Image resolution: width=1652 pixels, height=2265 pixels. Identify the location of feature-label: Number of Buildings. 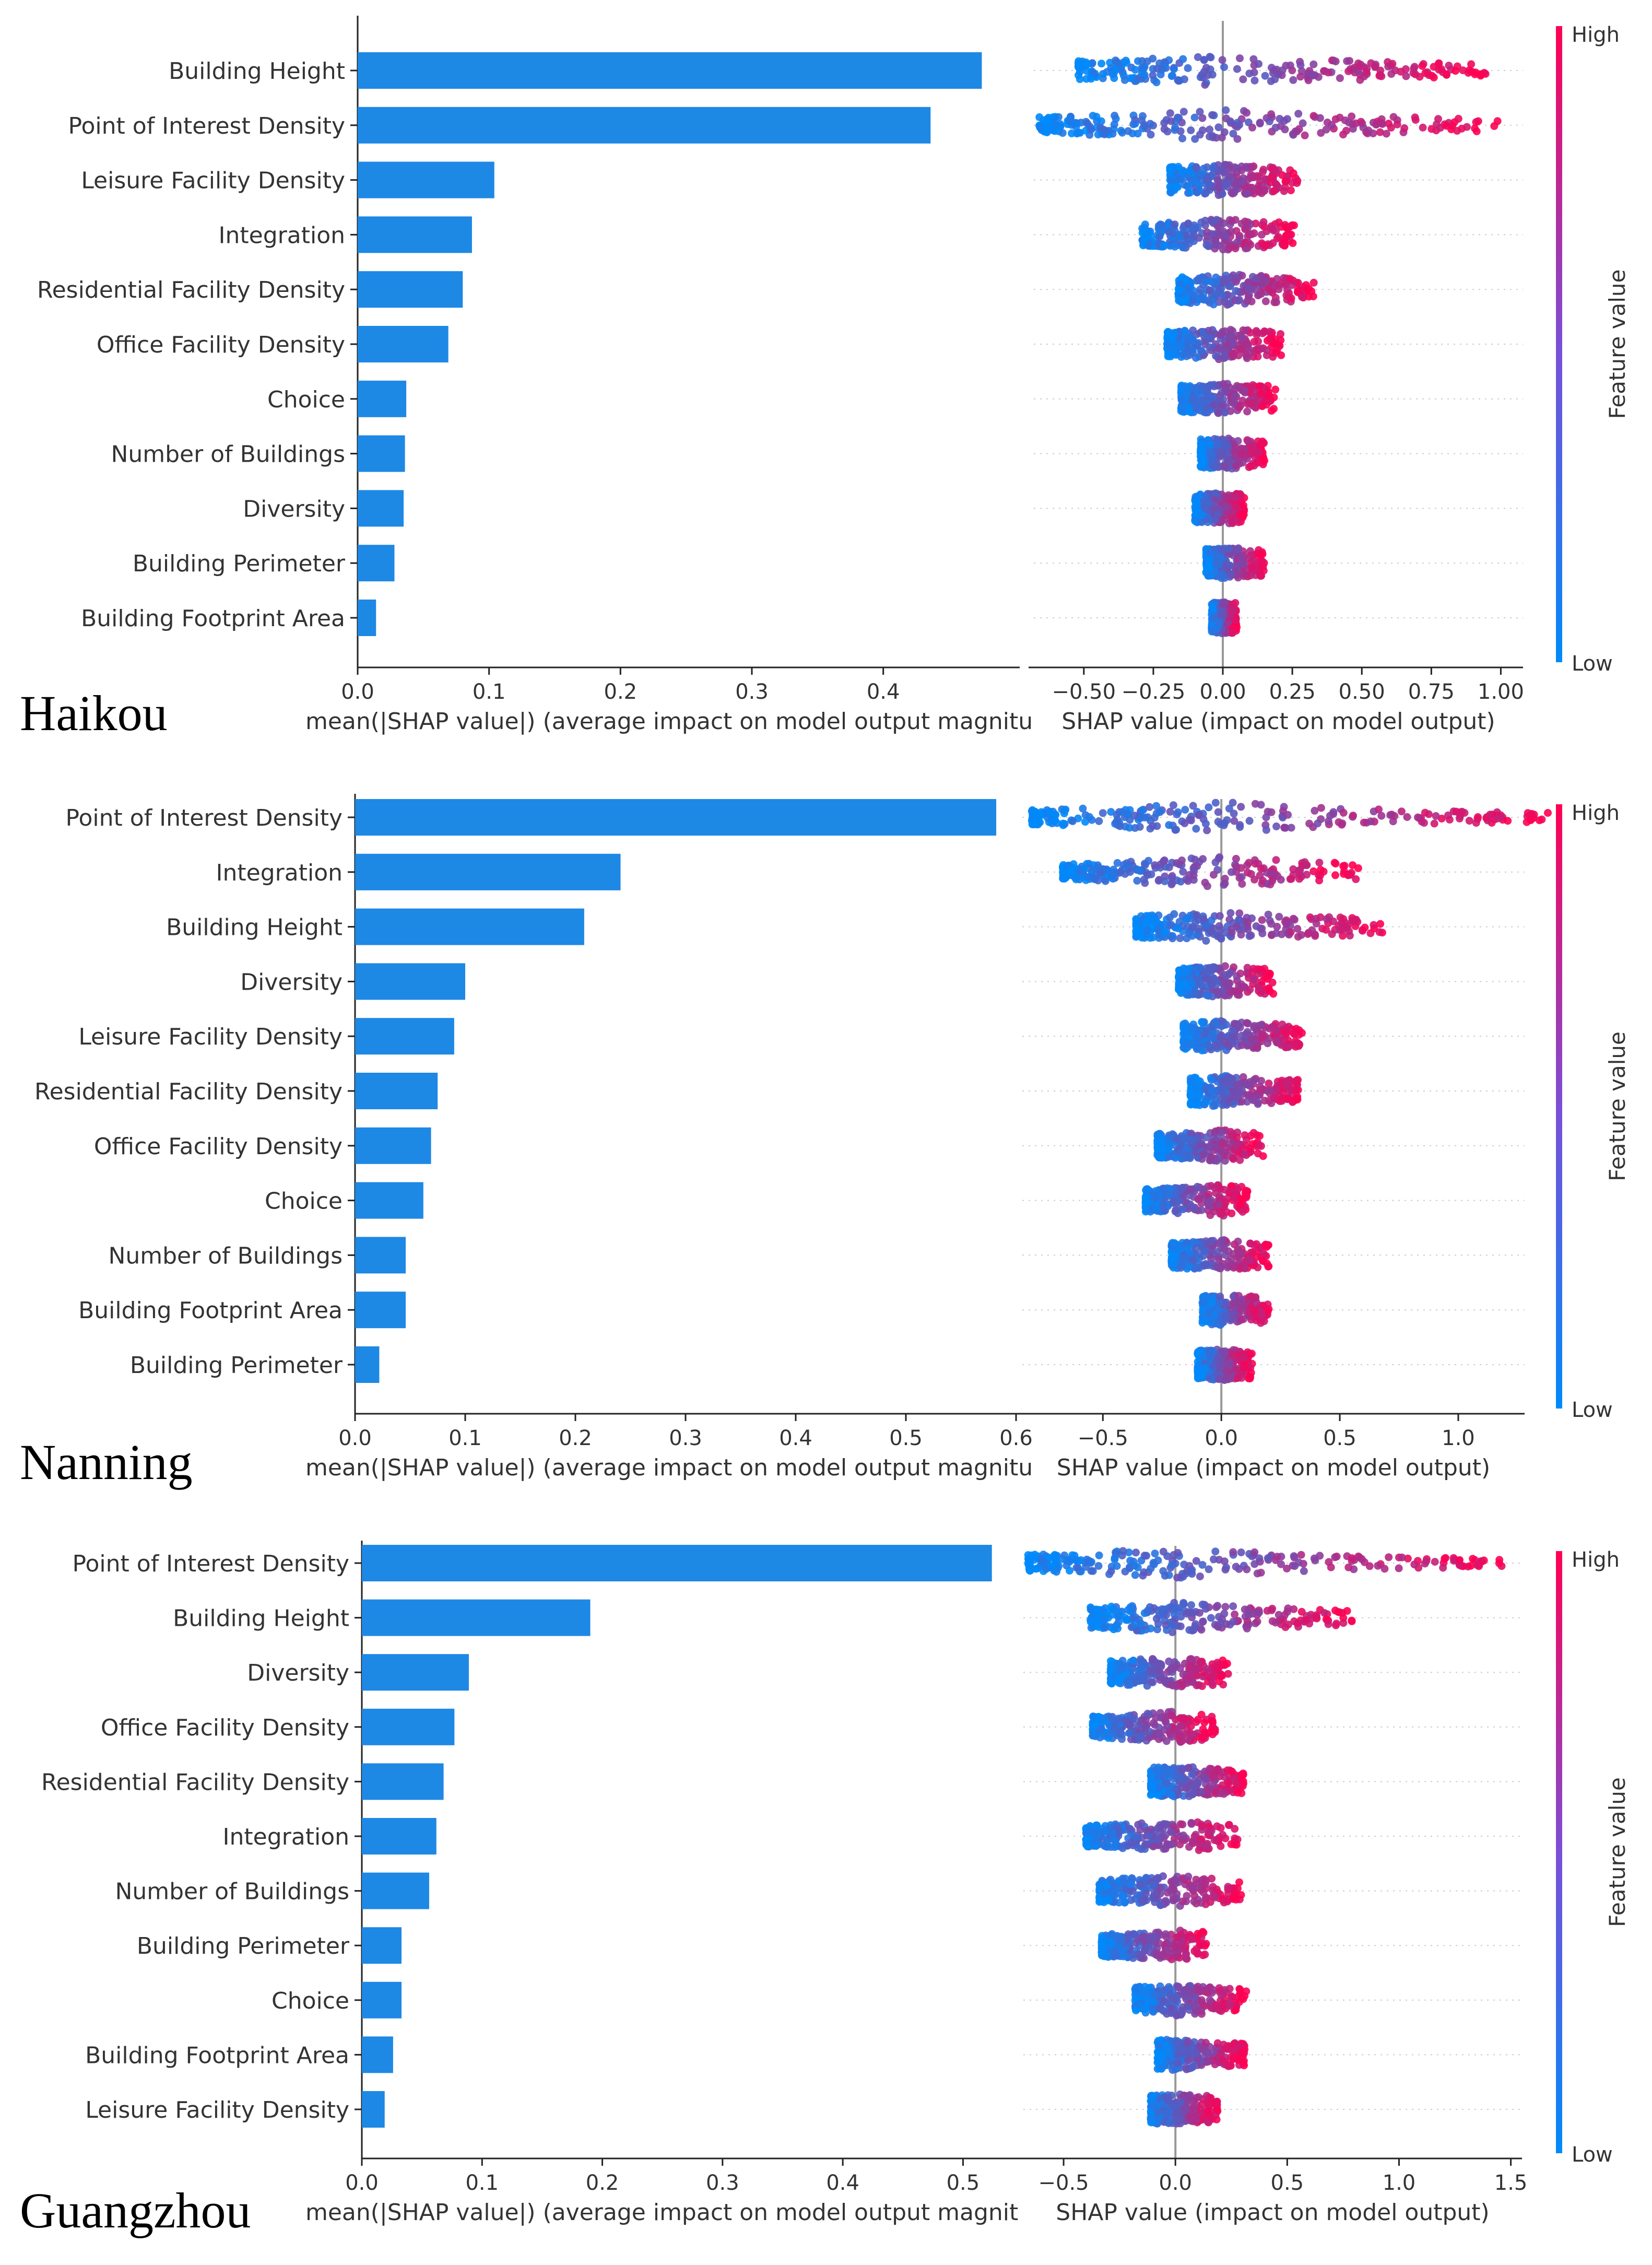
(225, 1255).